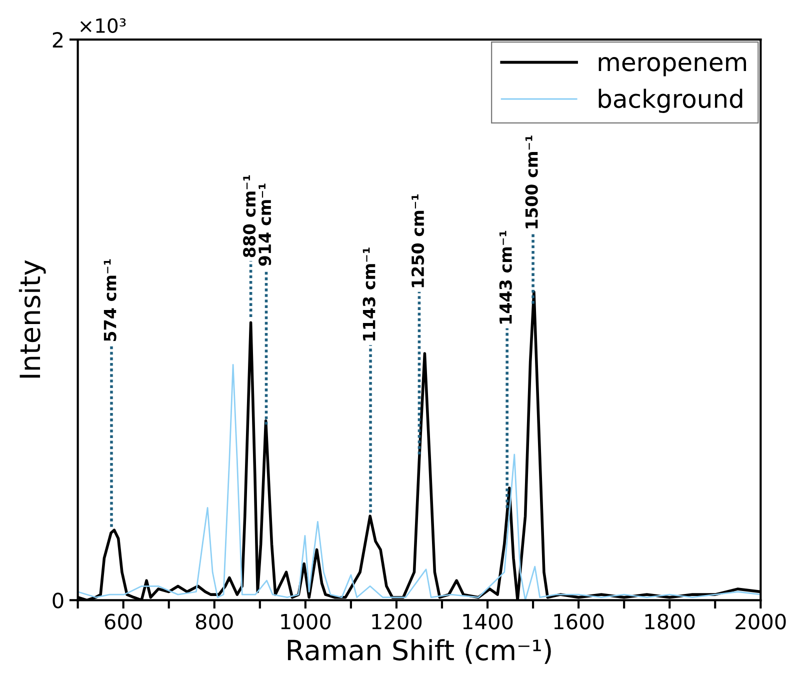 This screenshot has width=794, height=682. I want to click on x-tick-label: 1800, so click(670, 622).